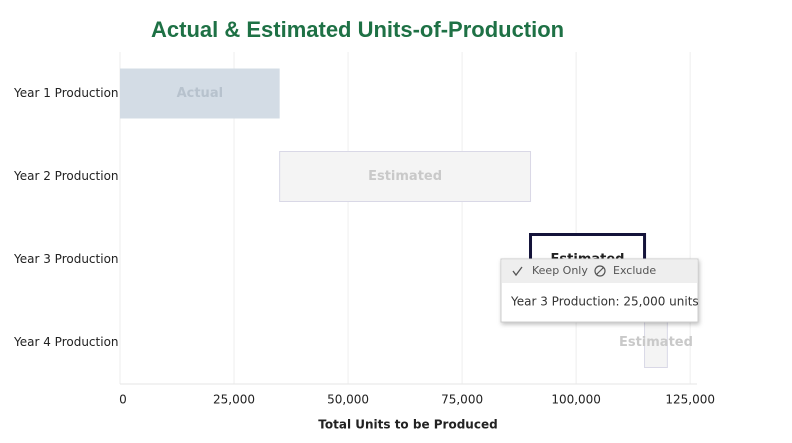  Describe the element at coordinates (357, 29) in the screenshot. I see `chart-title: Actual & Estimated Units-of-Production` at that location.